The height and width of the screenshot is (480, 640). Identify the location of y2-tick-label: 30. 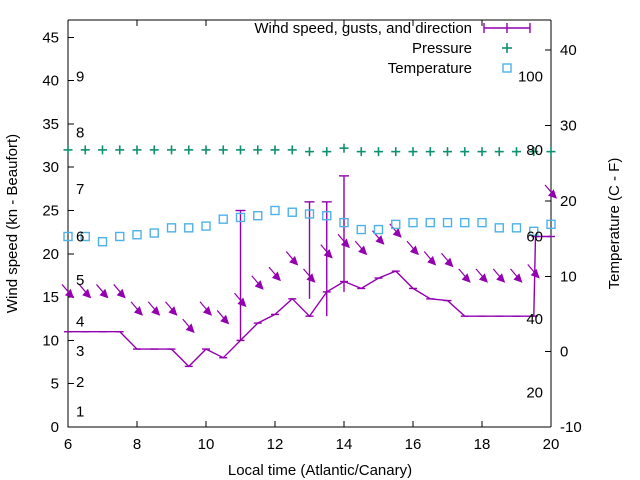
(568, 126).